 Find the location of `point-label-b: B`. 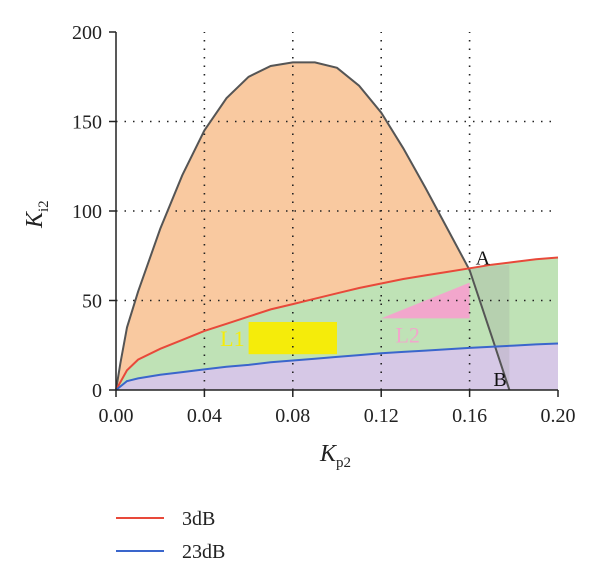

point-label-b: B is located at coordinates (499, 380).